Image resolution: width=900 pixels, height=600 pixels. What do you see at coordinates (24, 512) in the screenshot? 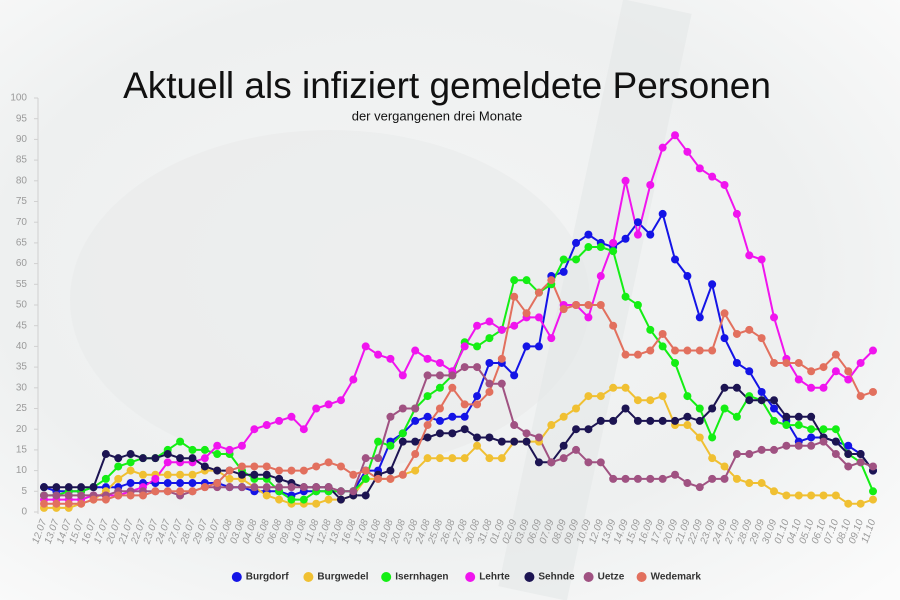
I see `y-tick-label: 0` at bounding box center [24, 512].